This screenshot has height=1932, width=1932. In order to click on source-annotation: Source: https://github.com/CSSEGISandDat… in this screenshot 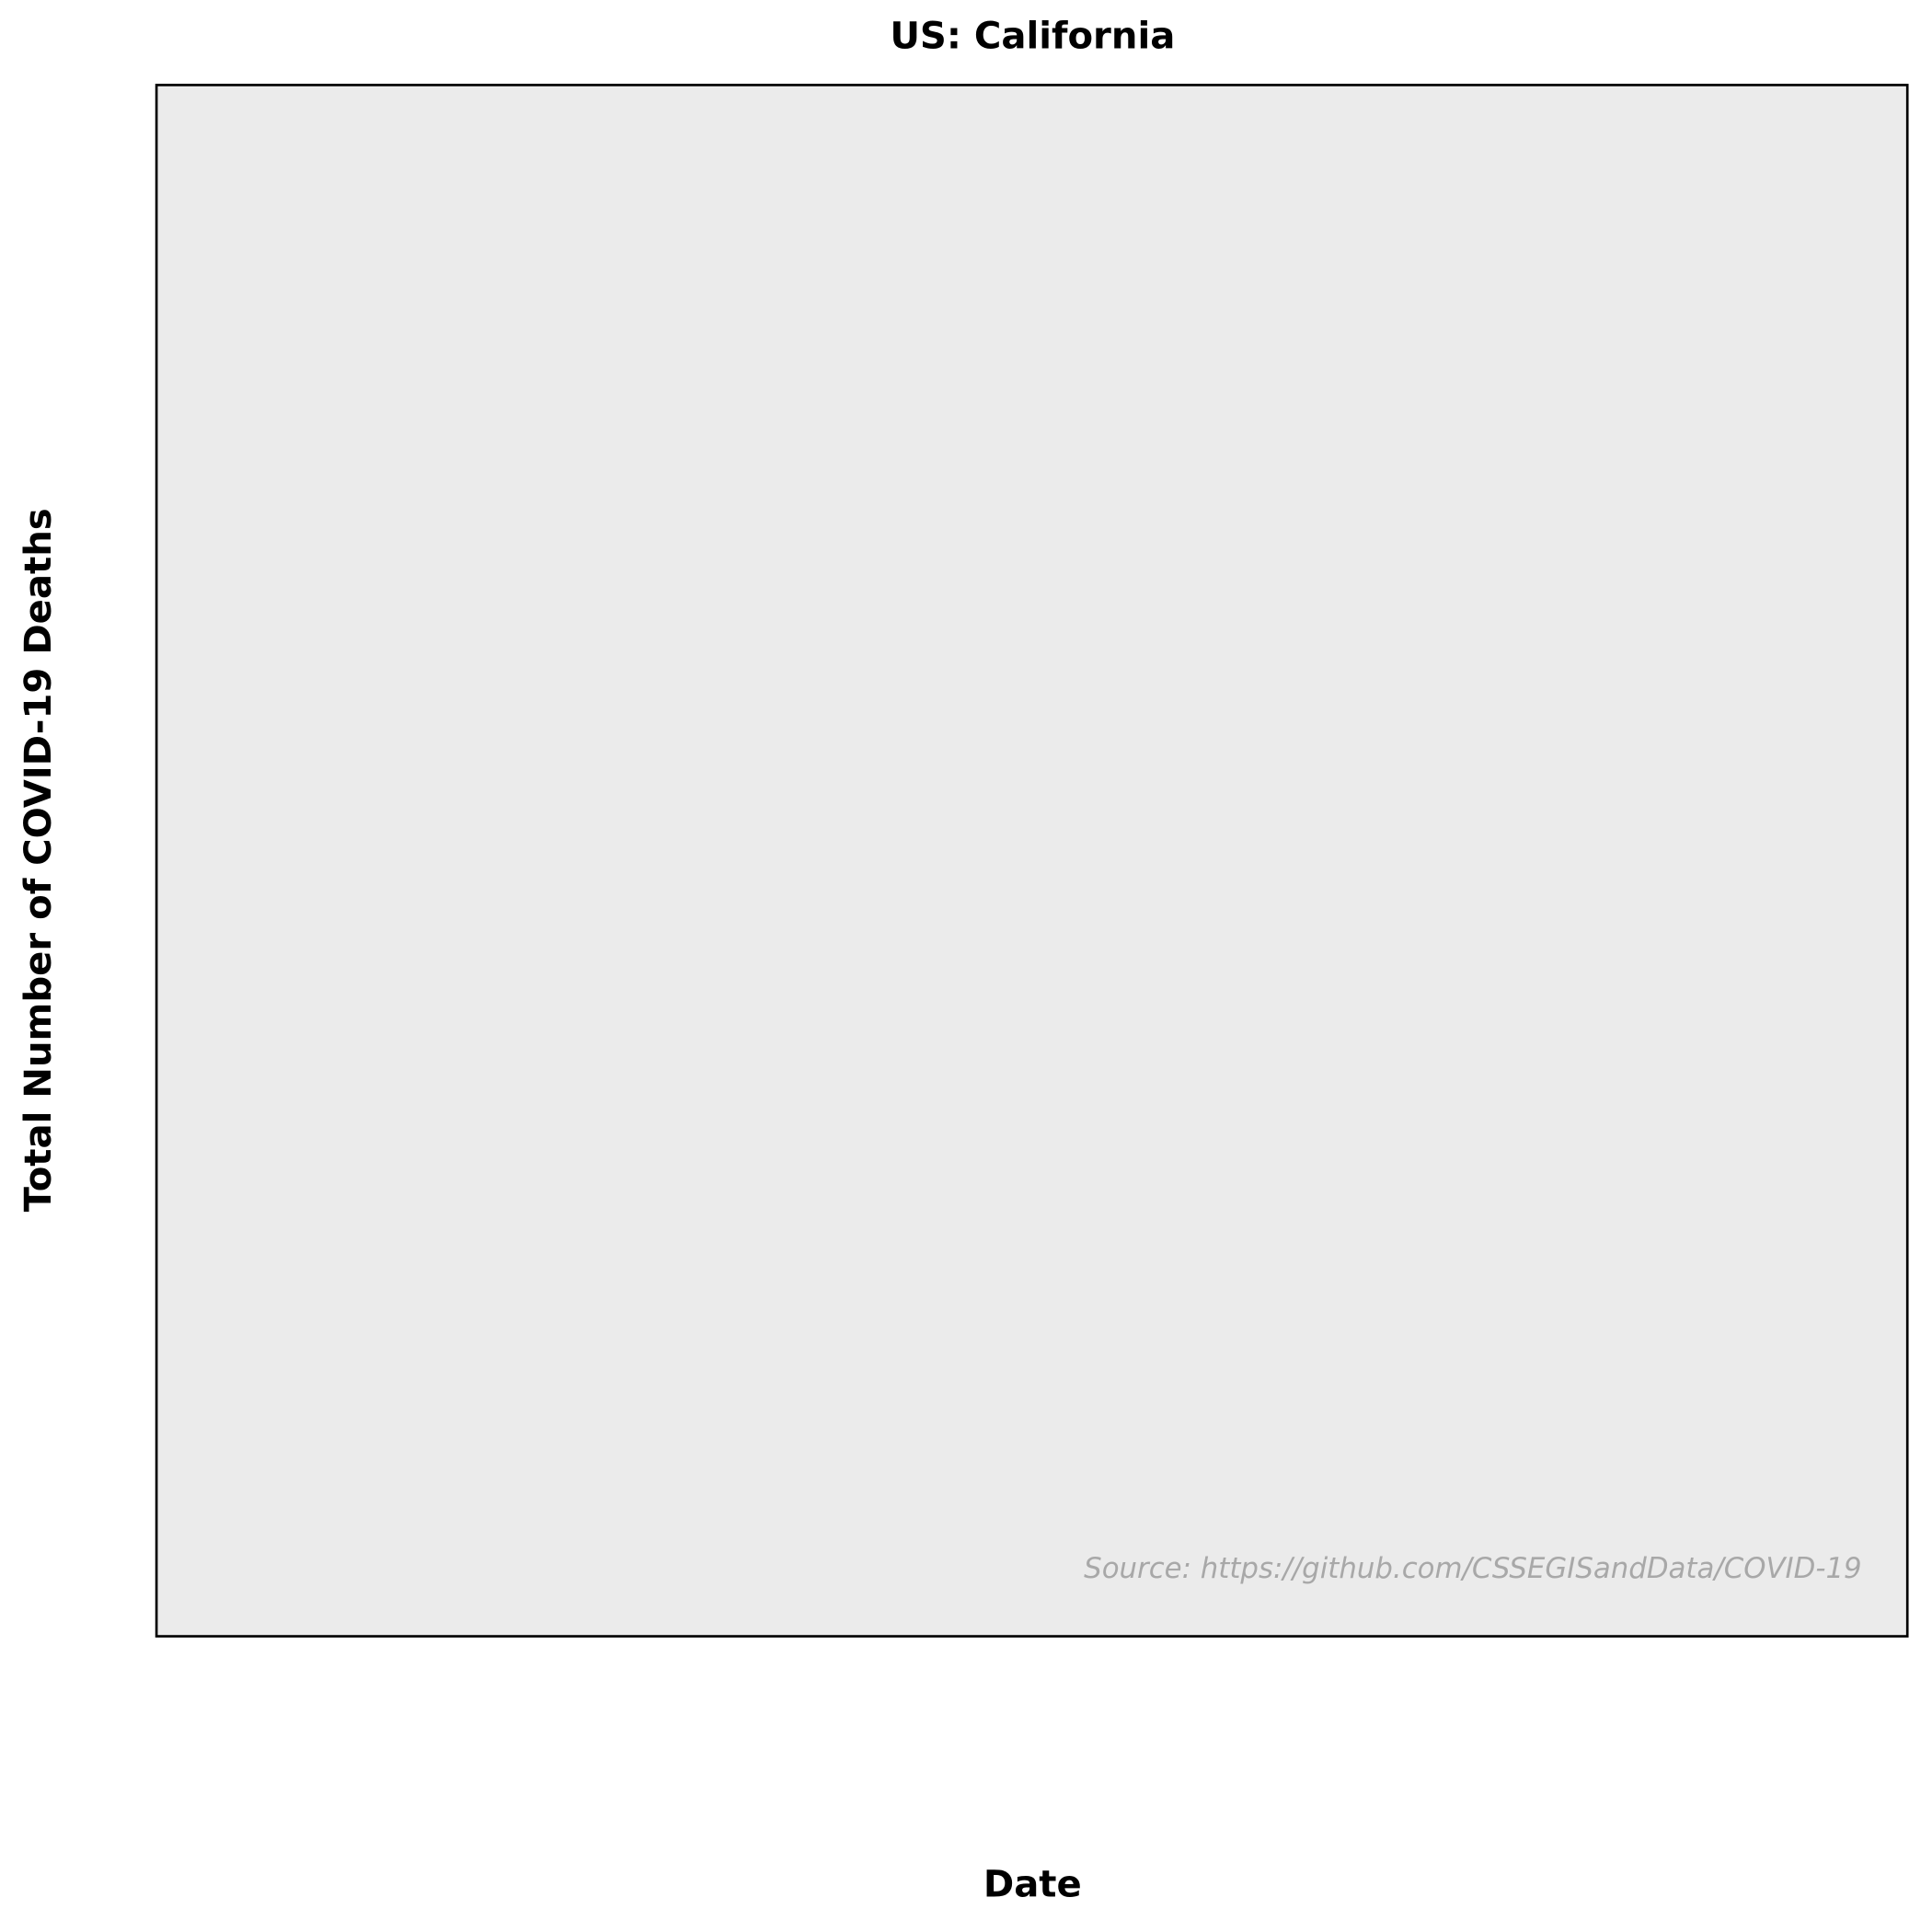, I will do `click(1473, 1568)`.